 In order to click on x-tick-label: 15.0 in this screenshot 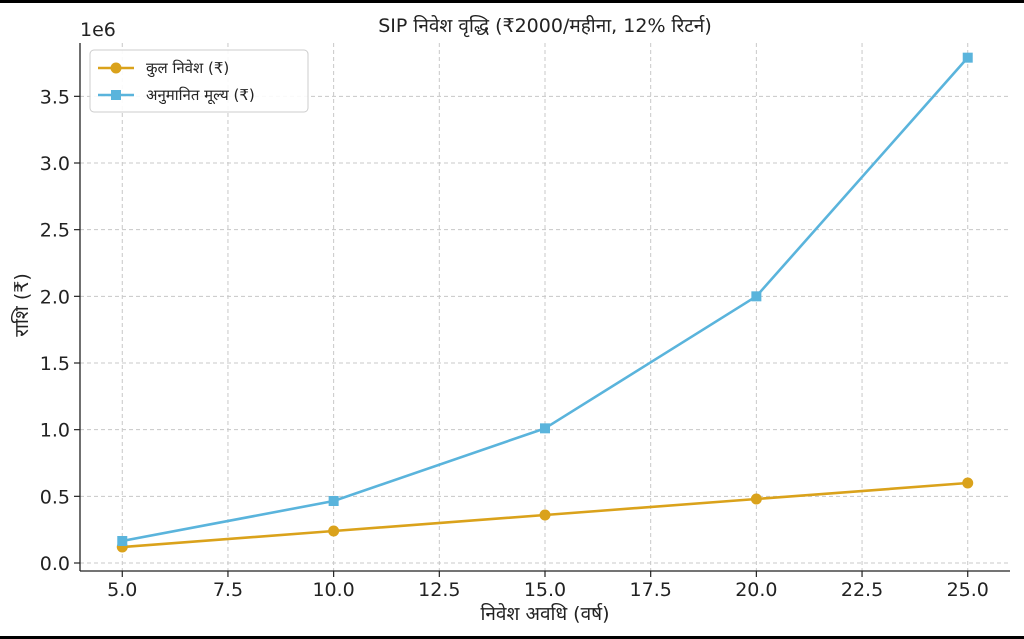, I will do `click(545, 590)`.